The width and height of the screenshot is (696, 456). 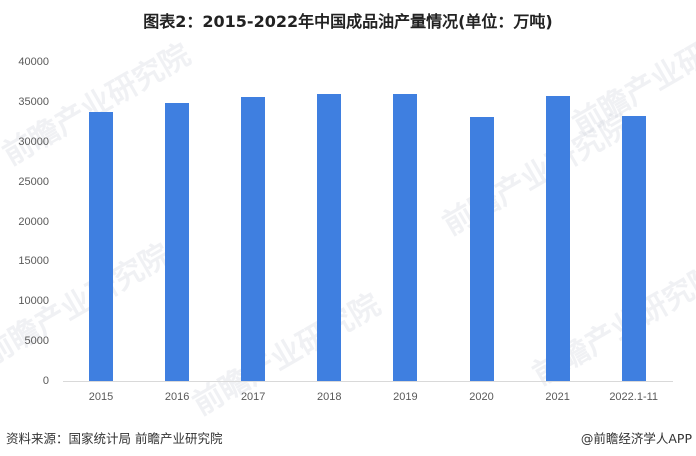 I want to click on y-tick-label: 35000, so click(x=33, y=101).